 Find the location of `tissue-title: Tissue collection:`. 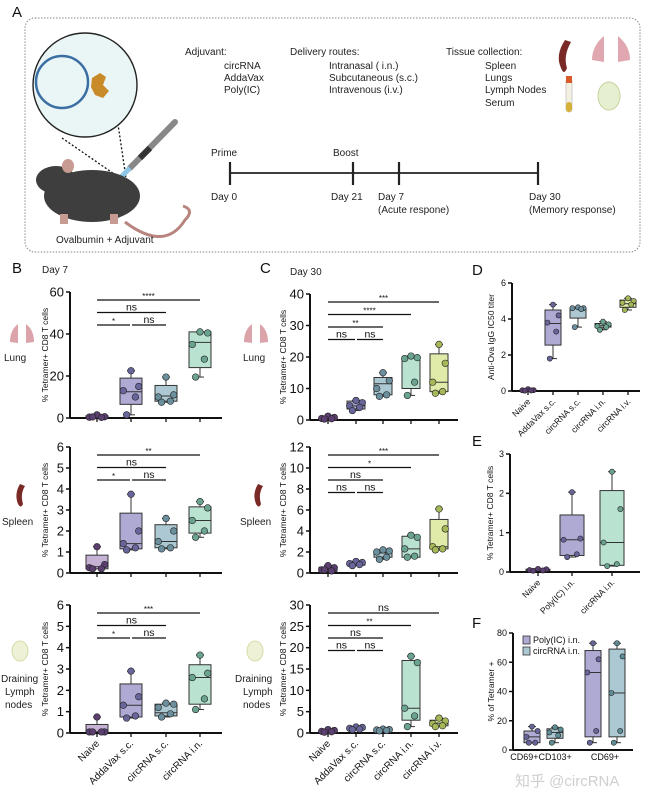

tissue-title: Tissue collection: is located at coordinates (484, 52).